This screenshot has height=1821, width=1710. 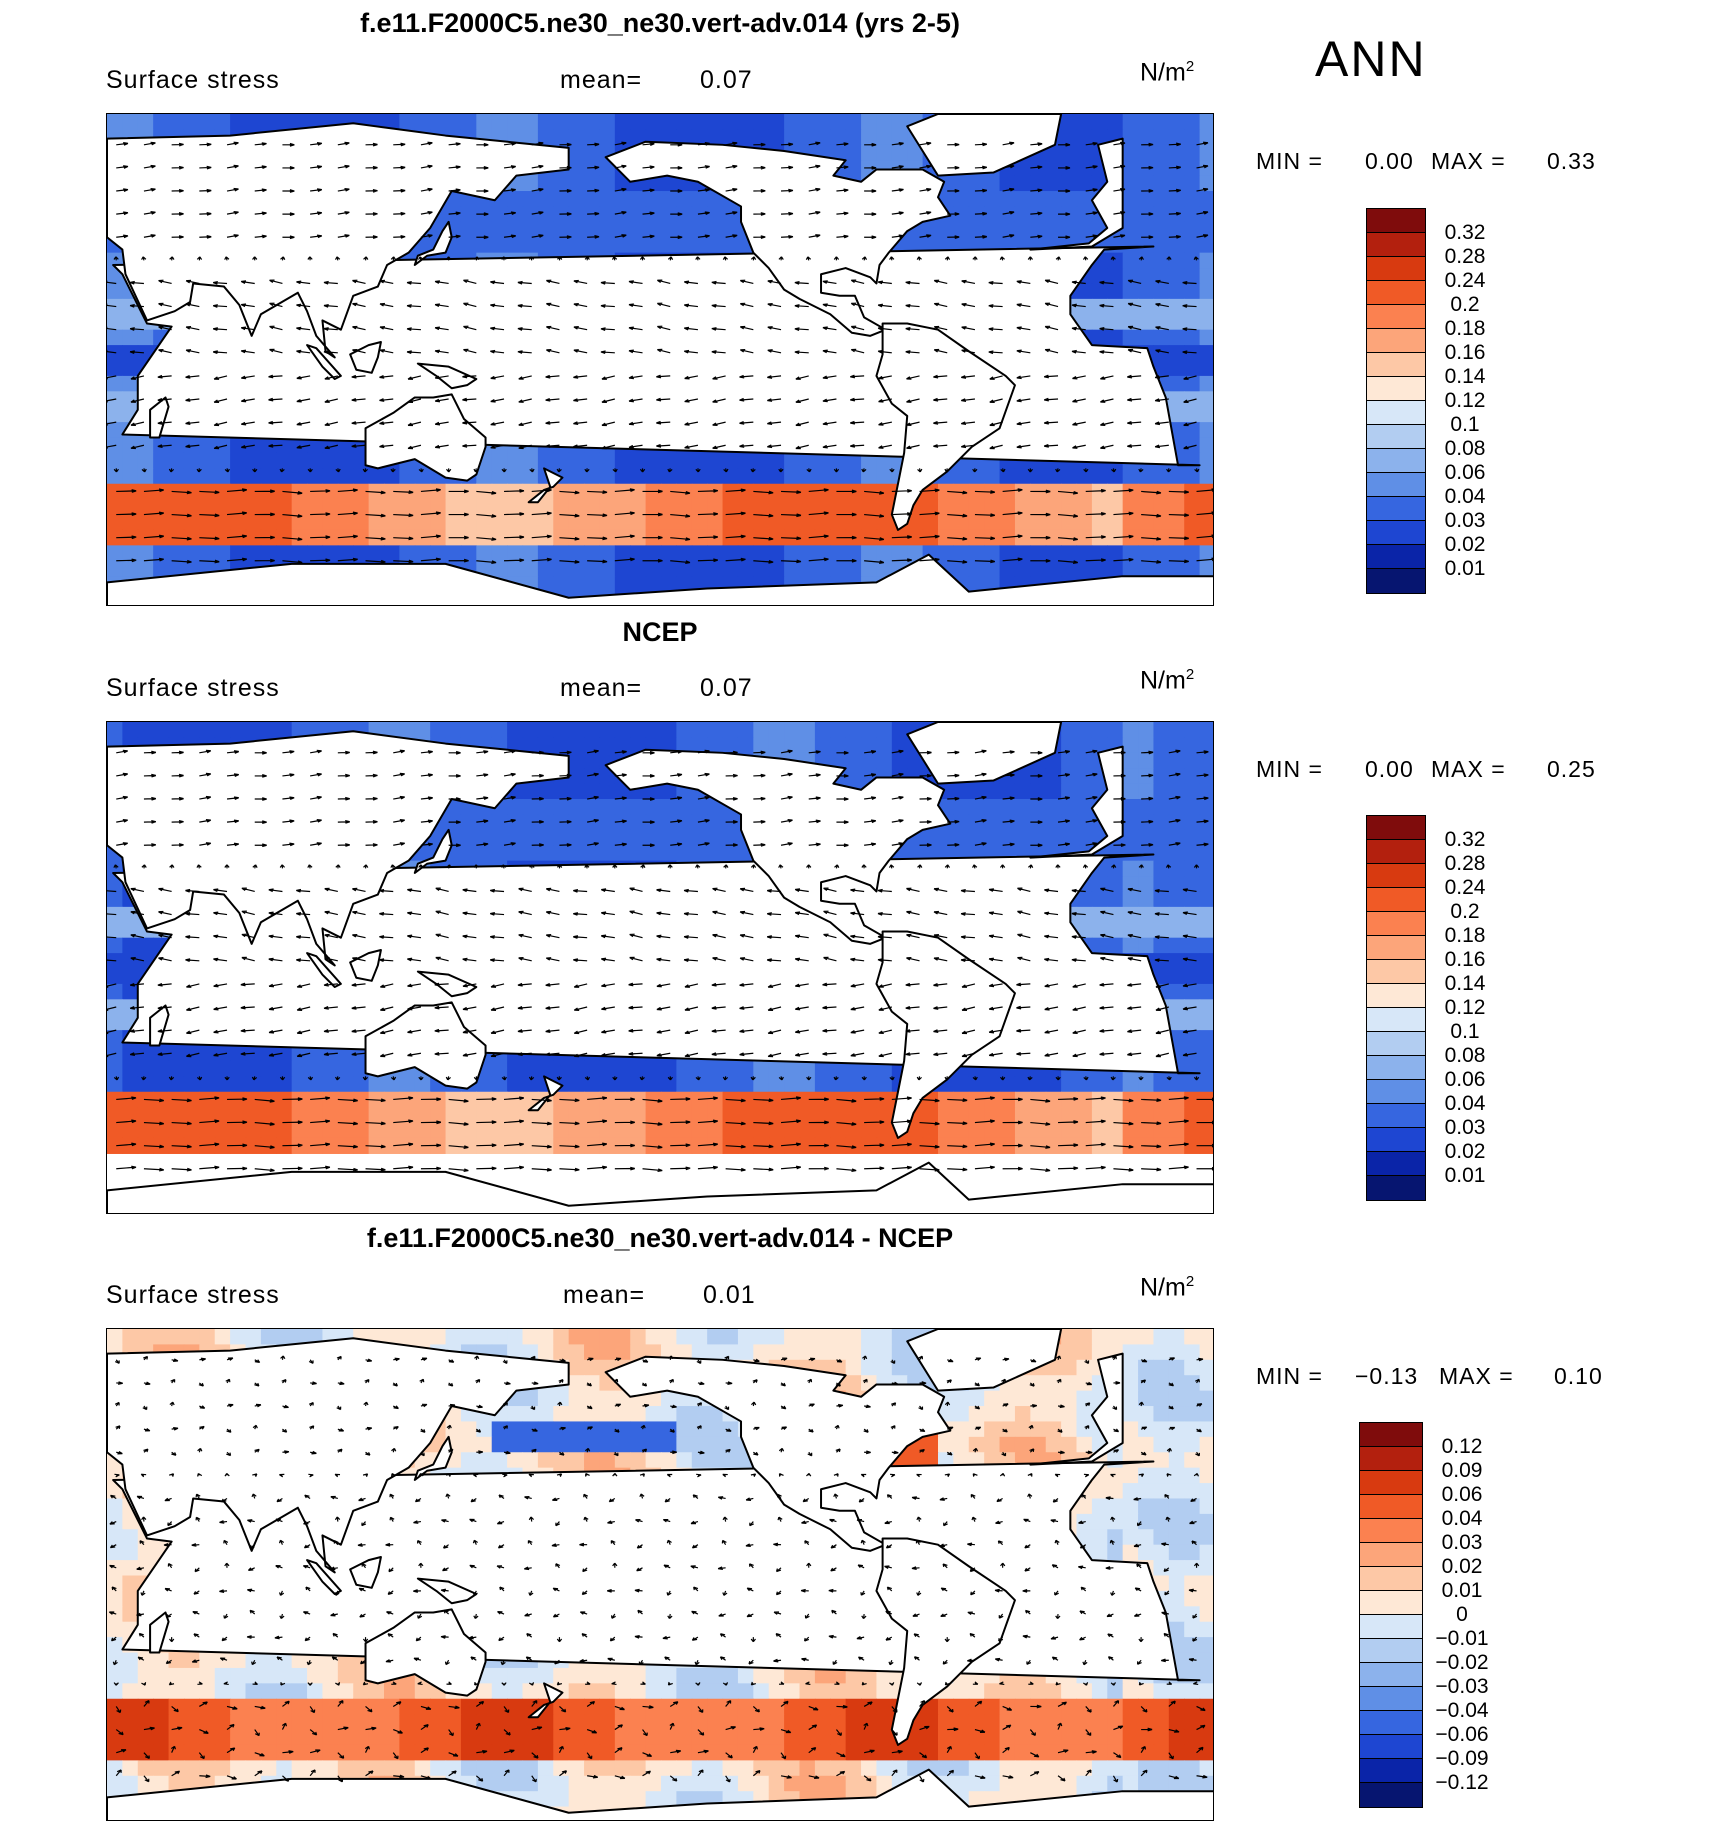 I want to click on panel-3-variable: Surface stress, so click(x=193, y=1295).